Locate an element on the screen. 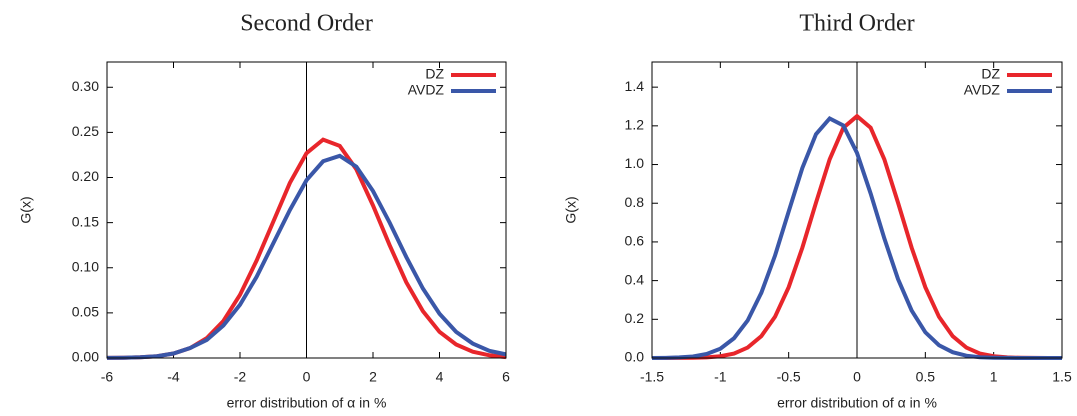 This screenshot has width=1077, height=416. x-tick-label: 4 is located at coordinates (440, 377).